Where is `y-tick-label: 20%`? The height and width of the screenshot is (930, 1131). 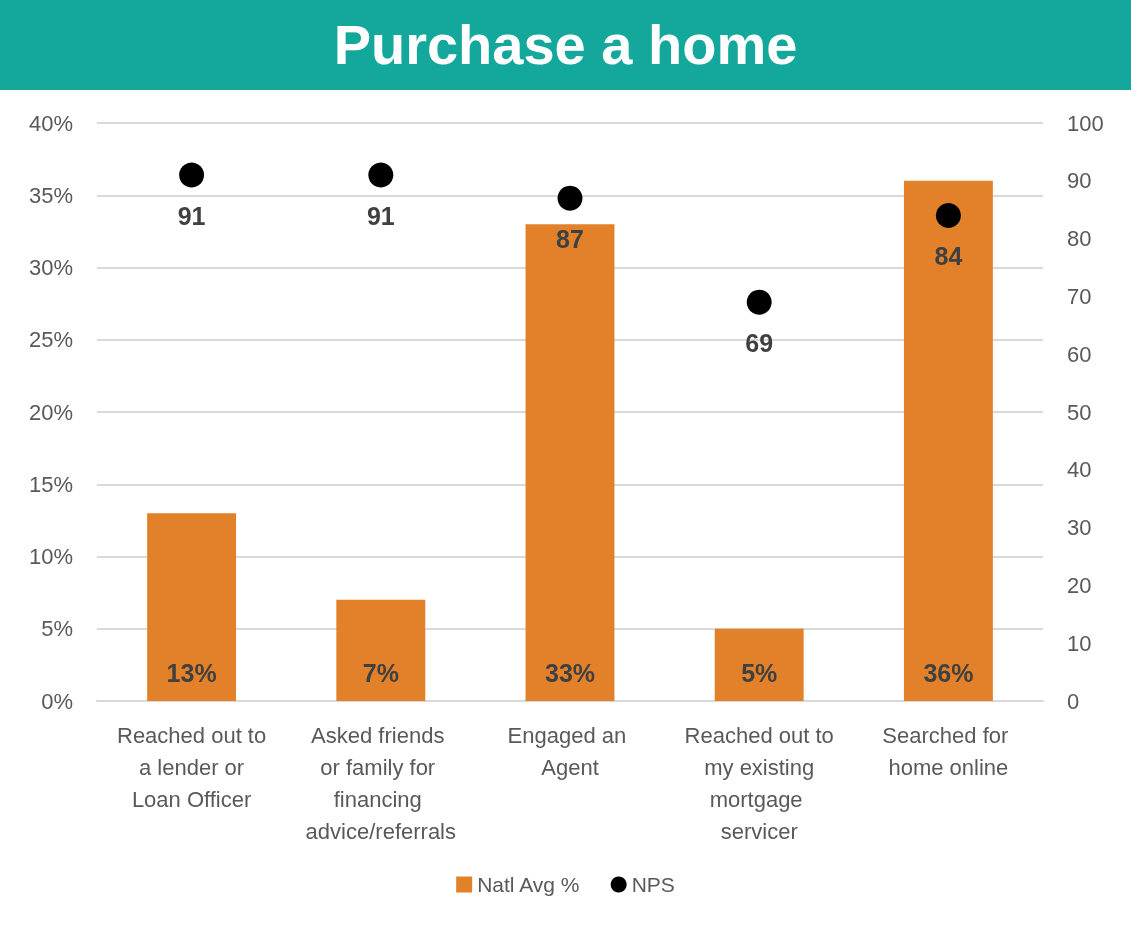
y-tick-label: 20% is located at coordinates (50, 412).